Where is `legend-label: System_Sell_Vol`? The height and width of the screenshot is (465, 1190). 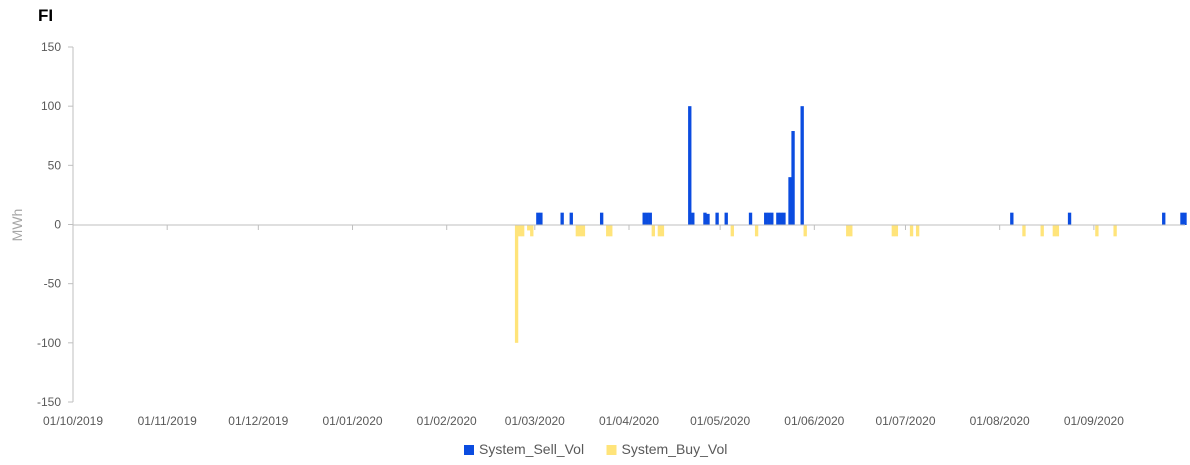
legend-label: System_Sell_Vol is located at coordinates (531, 449).